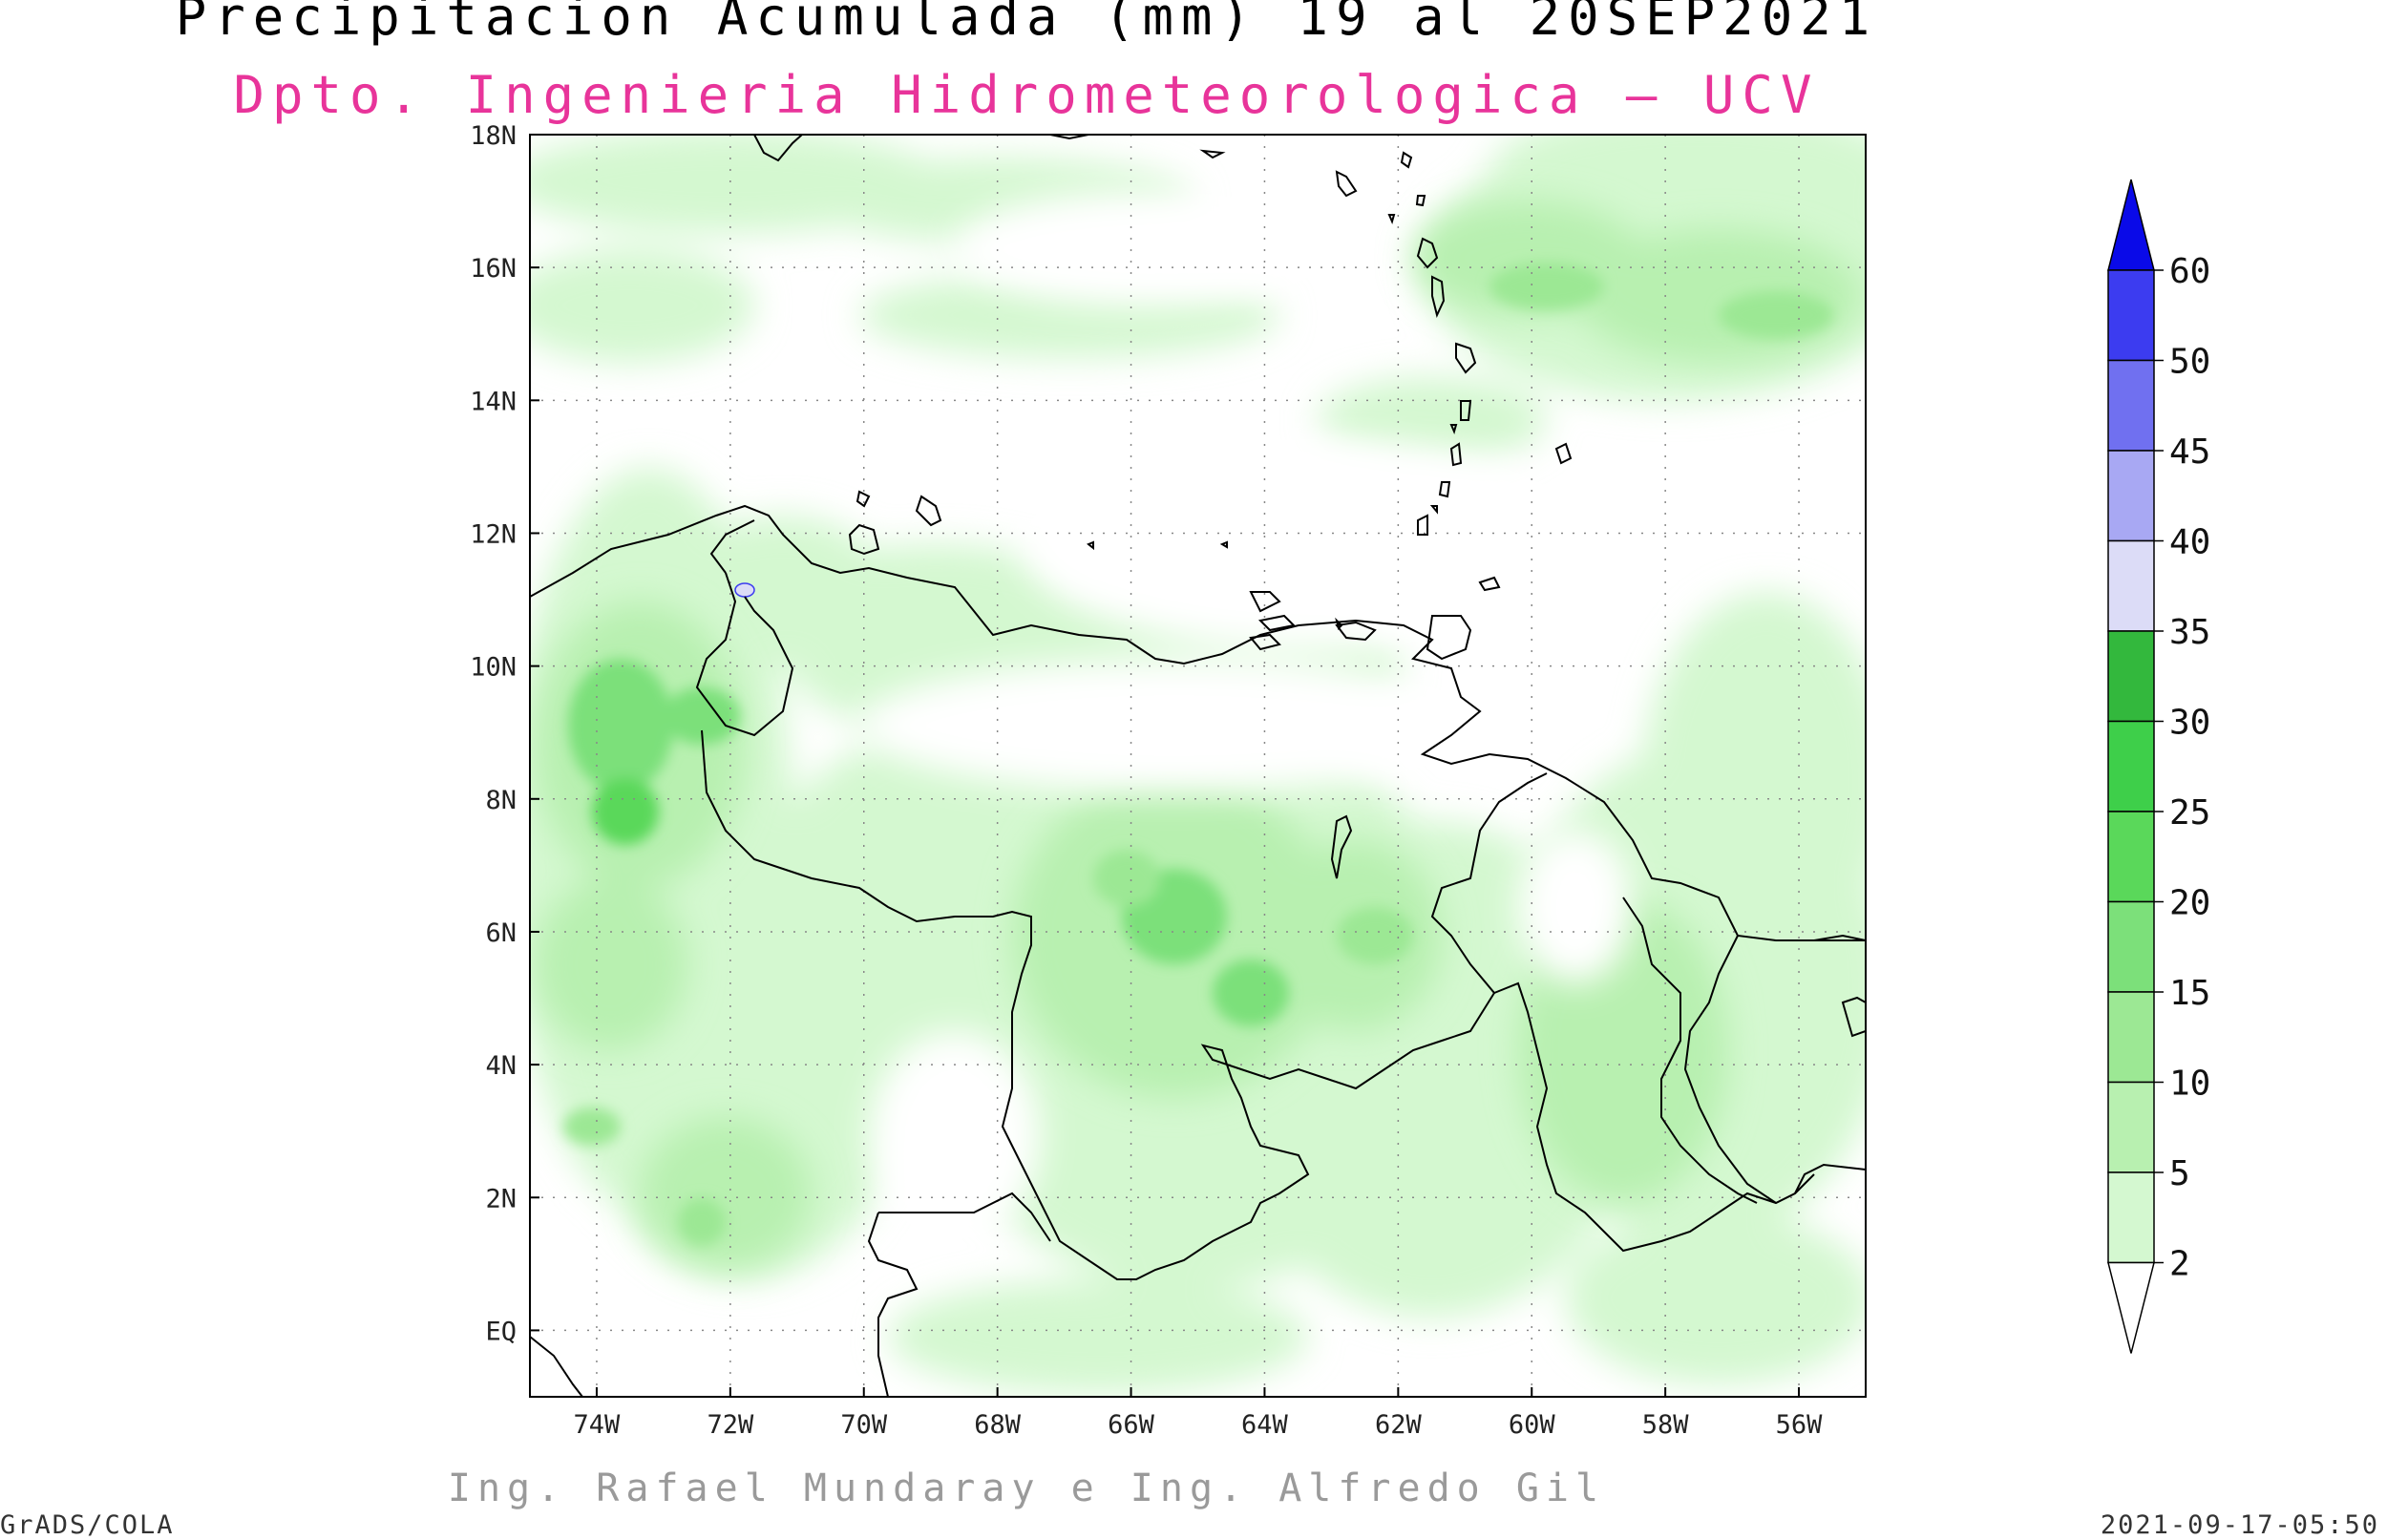 The height and width of the screenshot is (1540, 2387). What do you see at coordinates (2179, 1264) in the screenshot?
I see `colorbar-tick-label: 2` at bounding box center [2179, 1264].